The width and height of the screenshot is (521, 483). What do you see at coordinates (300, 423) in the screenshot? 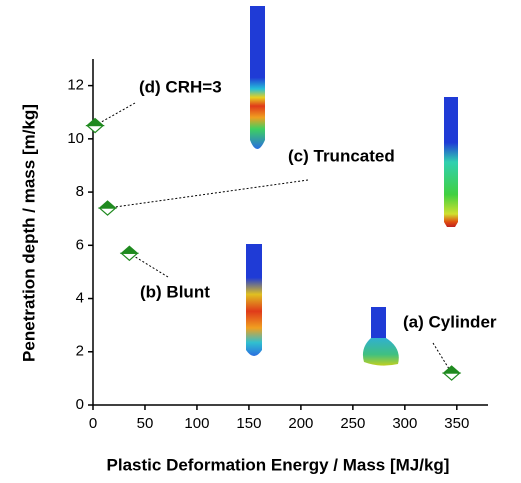
I see `x-tick-label: 200` at bounding box center [300, 423].